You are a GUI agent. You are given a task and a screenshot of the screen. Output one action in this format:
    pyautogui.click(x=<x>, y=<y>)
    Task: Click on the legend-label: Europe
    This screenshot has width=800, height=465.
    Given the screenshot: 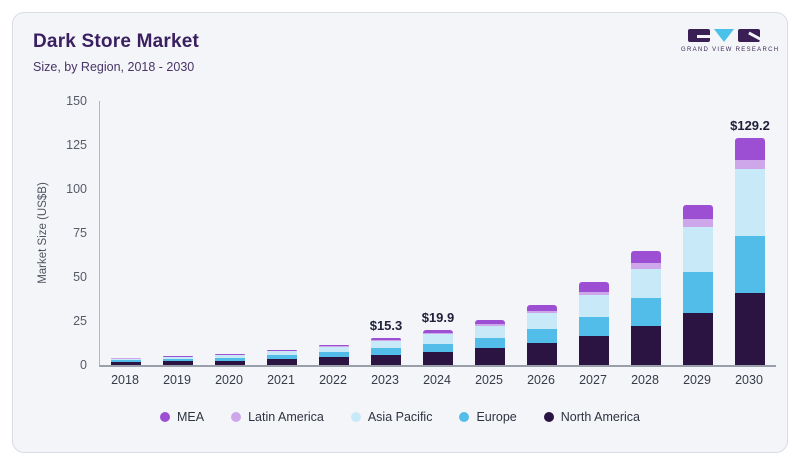 What is the action you would take?
    pyautogui.click(x=496, y=417)
    